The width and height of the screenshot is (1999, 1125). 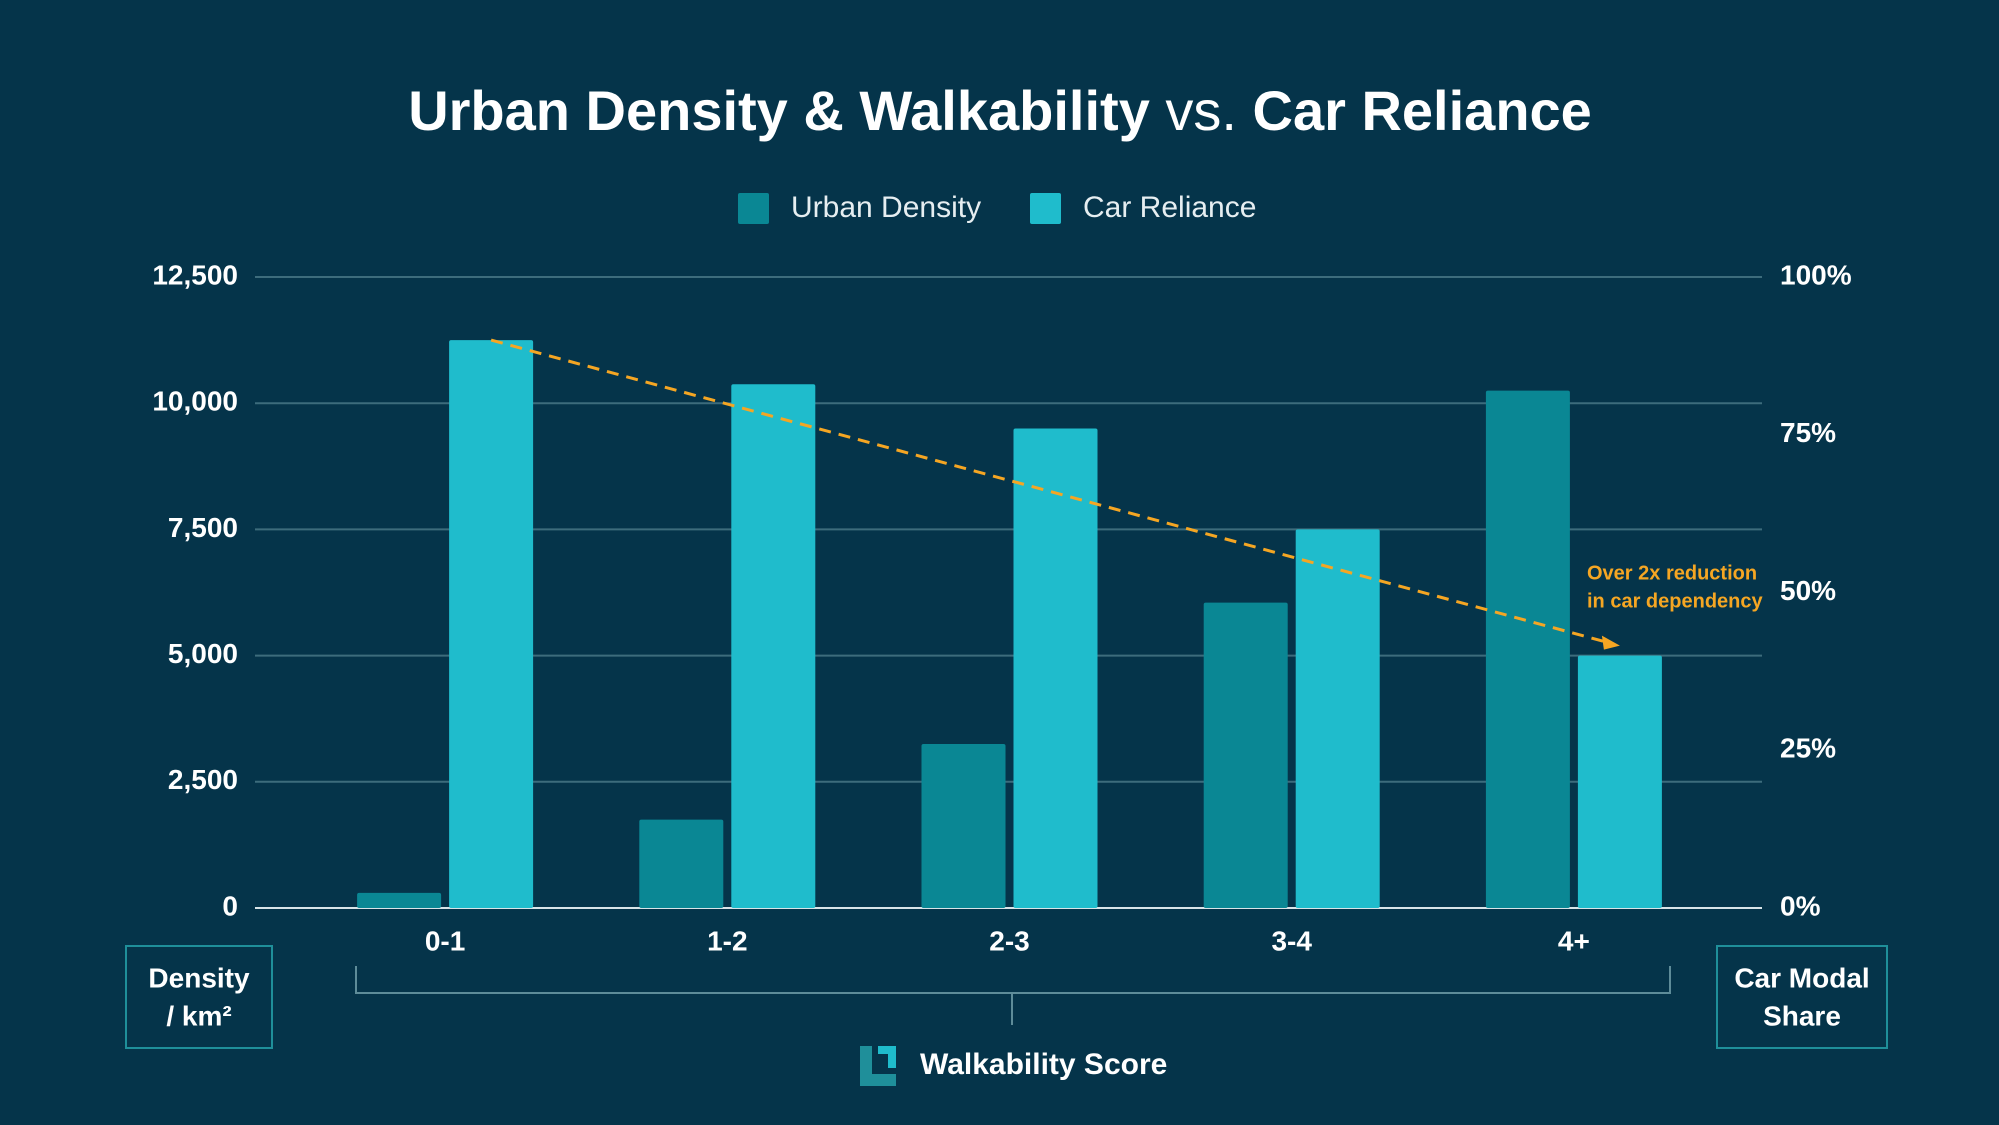 What do you see at coordinates (1675, 601) in the screenshot?
I see `annotation: in car dependency` at bounding box center [1675, 601].